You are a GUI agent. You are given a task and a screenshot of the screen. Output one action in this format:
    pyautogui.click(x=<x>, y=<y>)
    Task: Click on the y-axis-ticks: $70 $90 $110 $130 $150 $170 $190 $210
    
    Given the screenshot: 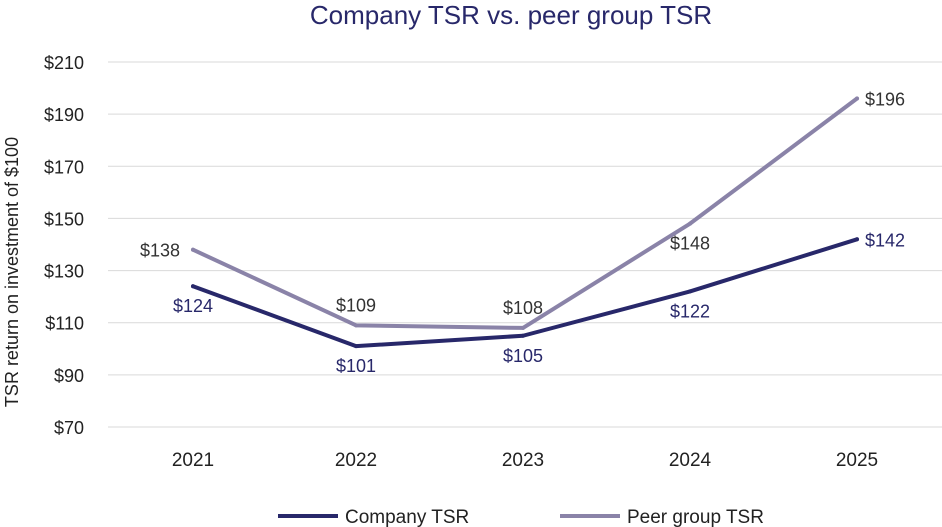 What is the action you would take?
    pyautogui.click(x=64, y=245)
    